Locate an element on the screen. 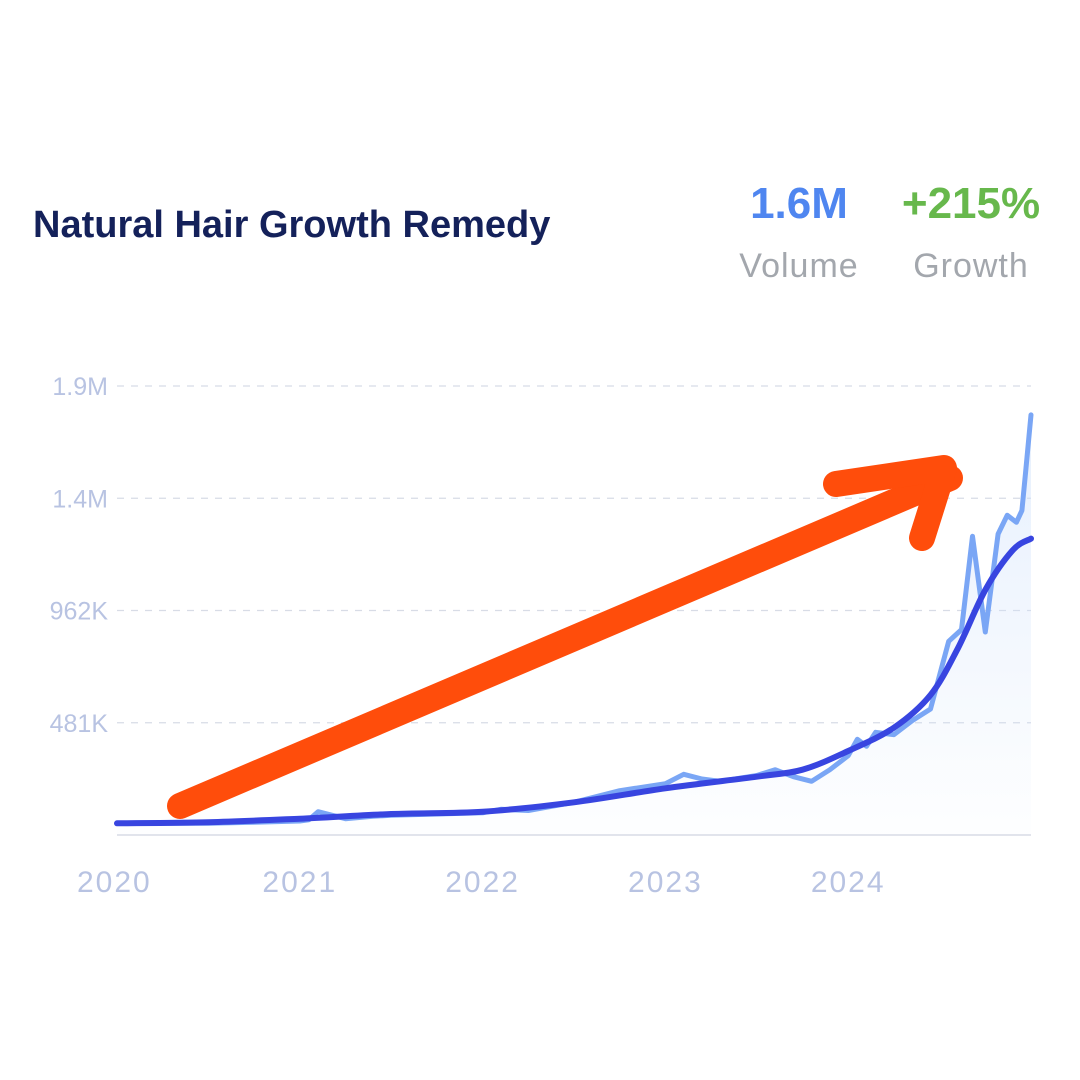  x-tick-label: 2022 is located at coordinates (482, 882).